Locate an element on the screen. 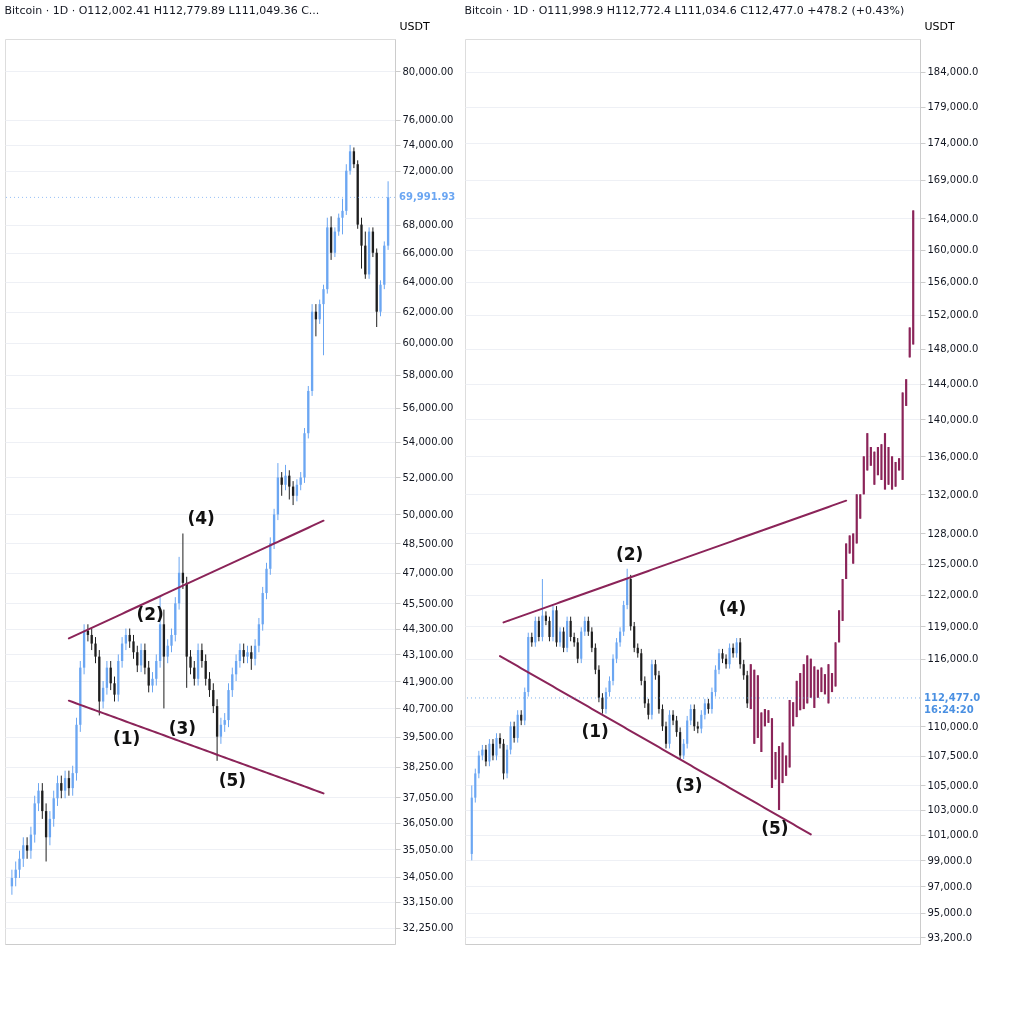 The width and height of the screenshot is (1012, 1024). y-tick-label: 119,000.0 is located at coordinates (953, 626).